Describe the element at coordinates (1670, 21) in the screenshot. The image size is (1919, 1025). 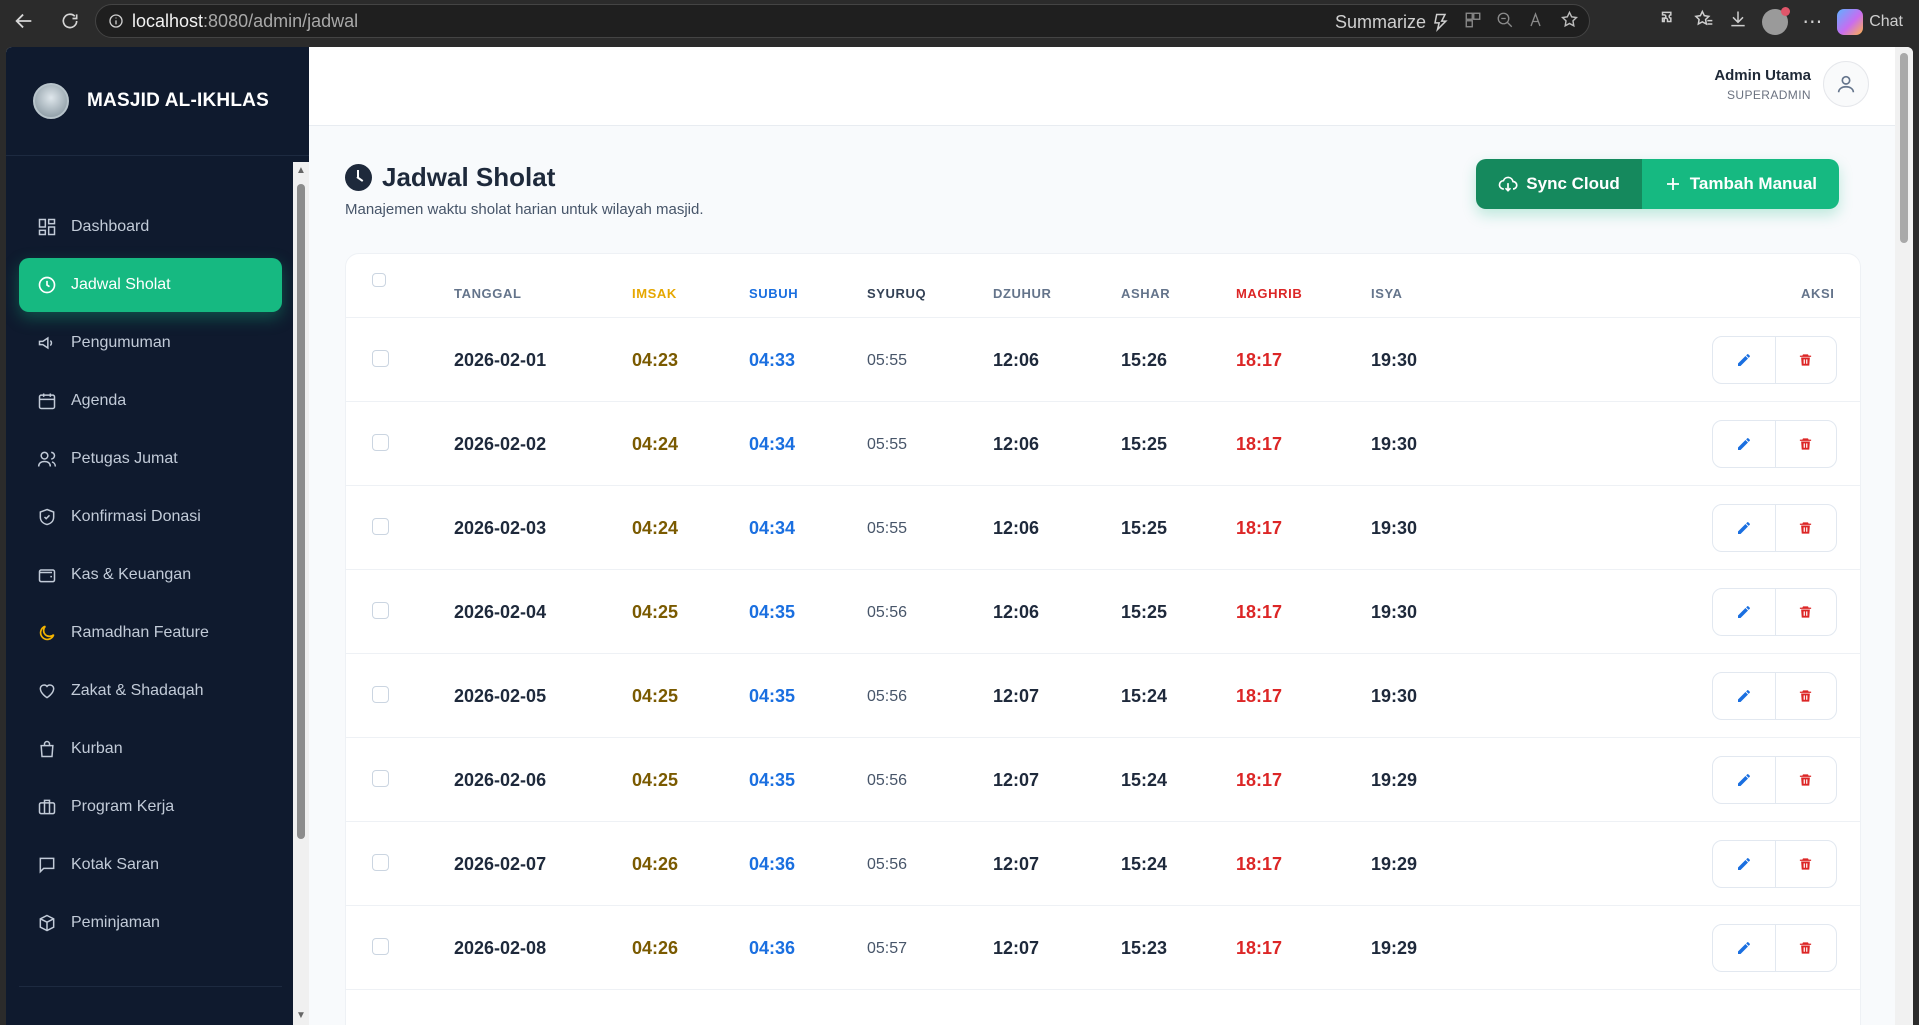
I see `extensions-icon` at that location.